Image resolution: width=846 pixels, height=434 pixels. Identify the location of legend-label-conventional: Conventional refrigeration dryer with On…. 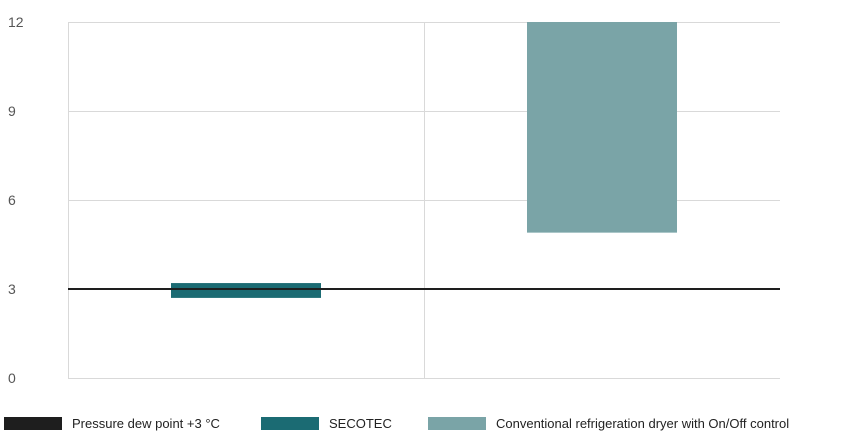
(643, 423).